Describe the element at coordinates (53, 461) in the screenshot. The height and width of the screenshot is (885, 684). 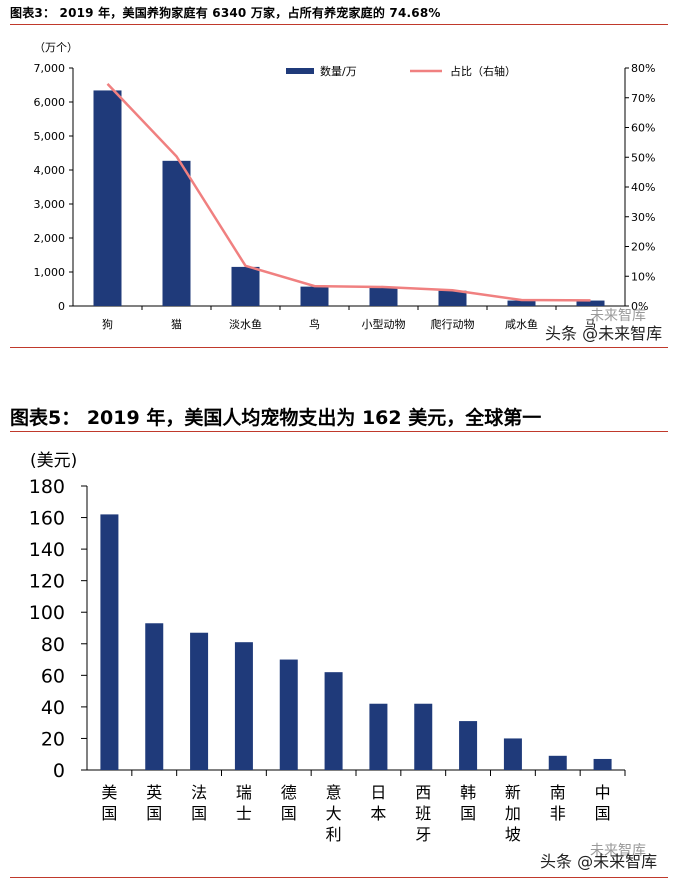
I see `chart2-y-unit: (美元)` at that location.